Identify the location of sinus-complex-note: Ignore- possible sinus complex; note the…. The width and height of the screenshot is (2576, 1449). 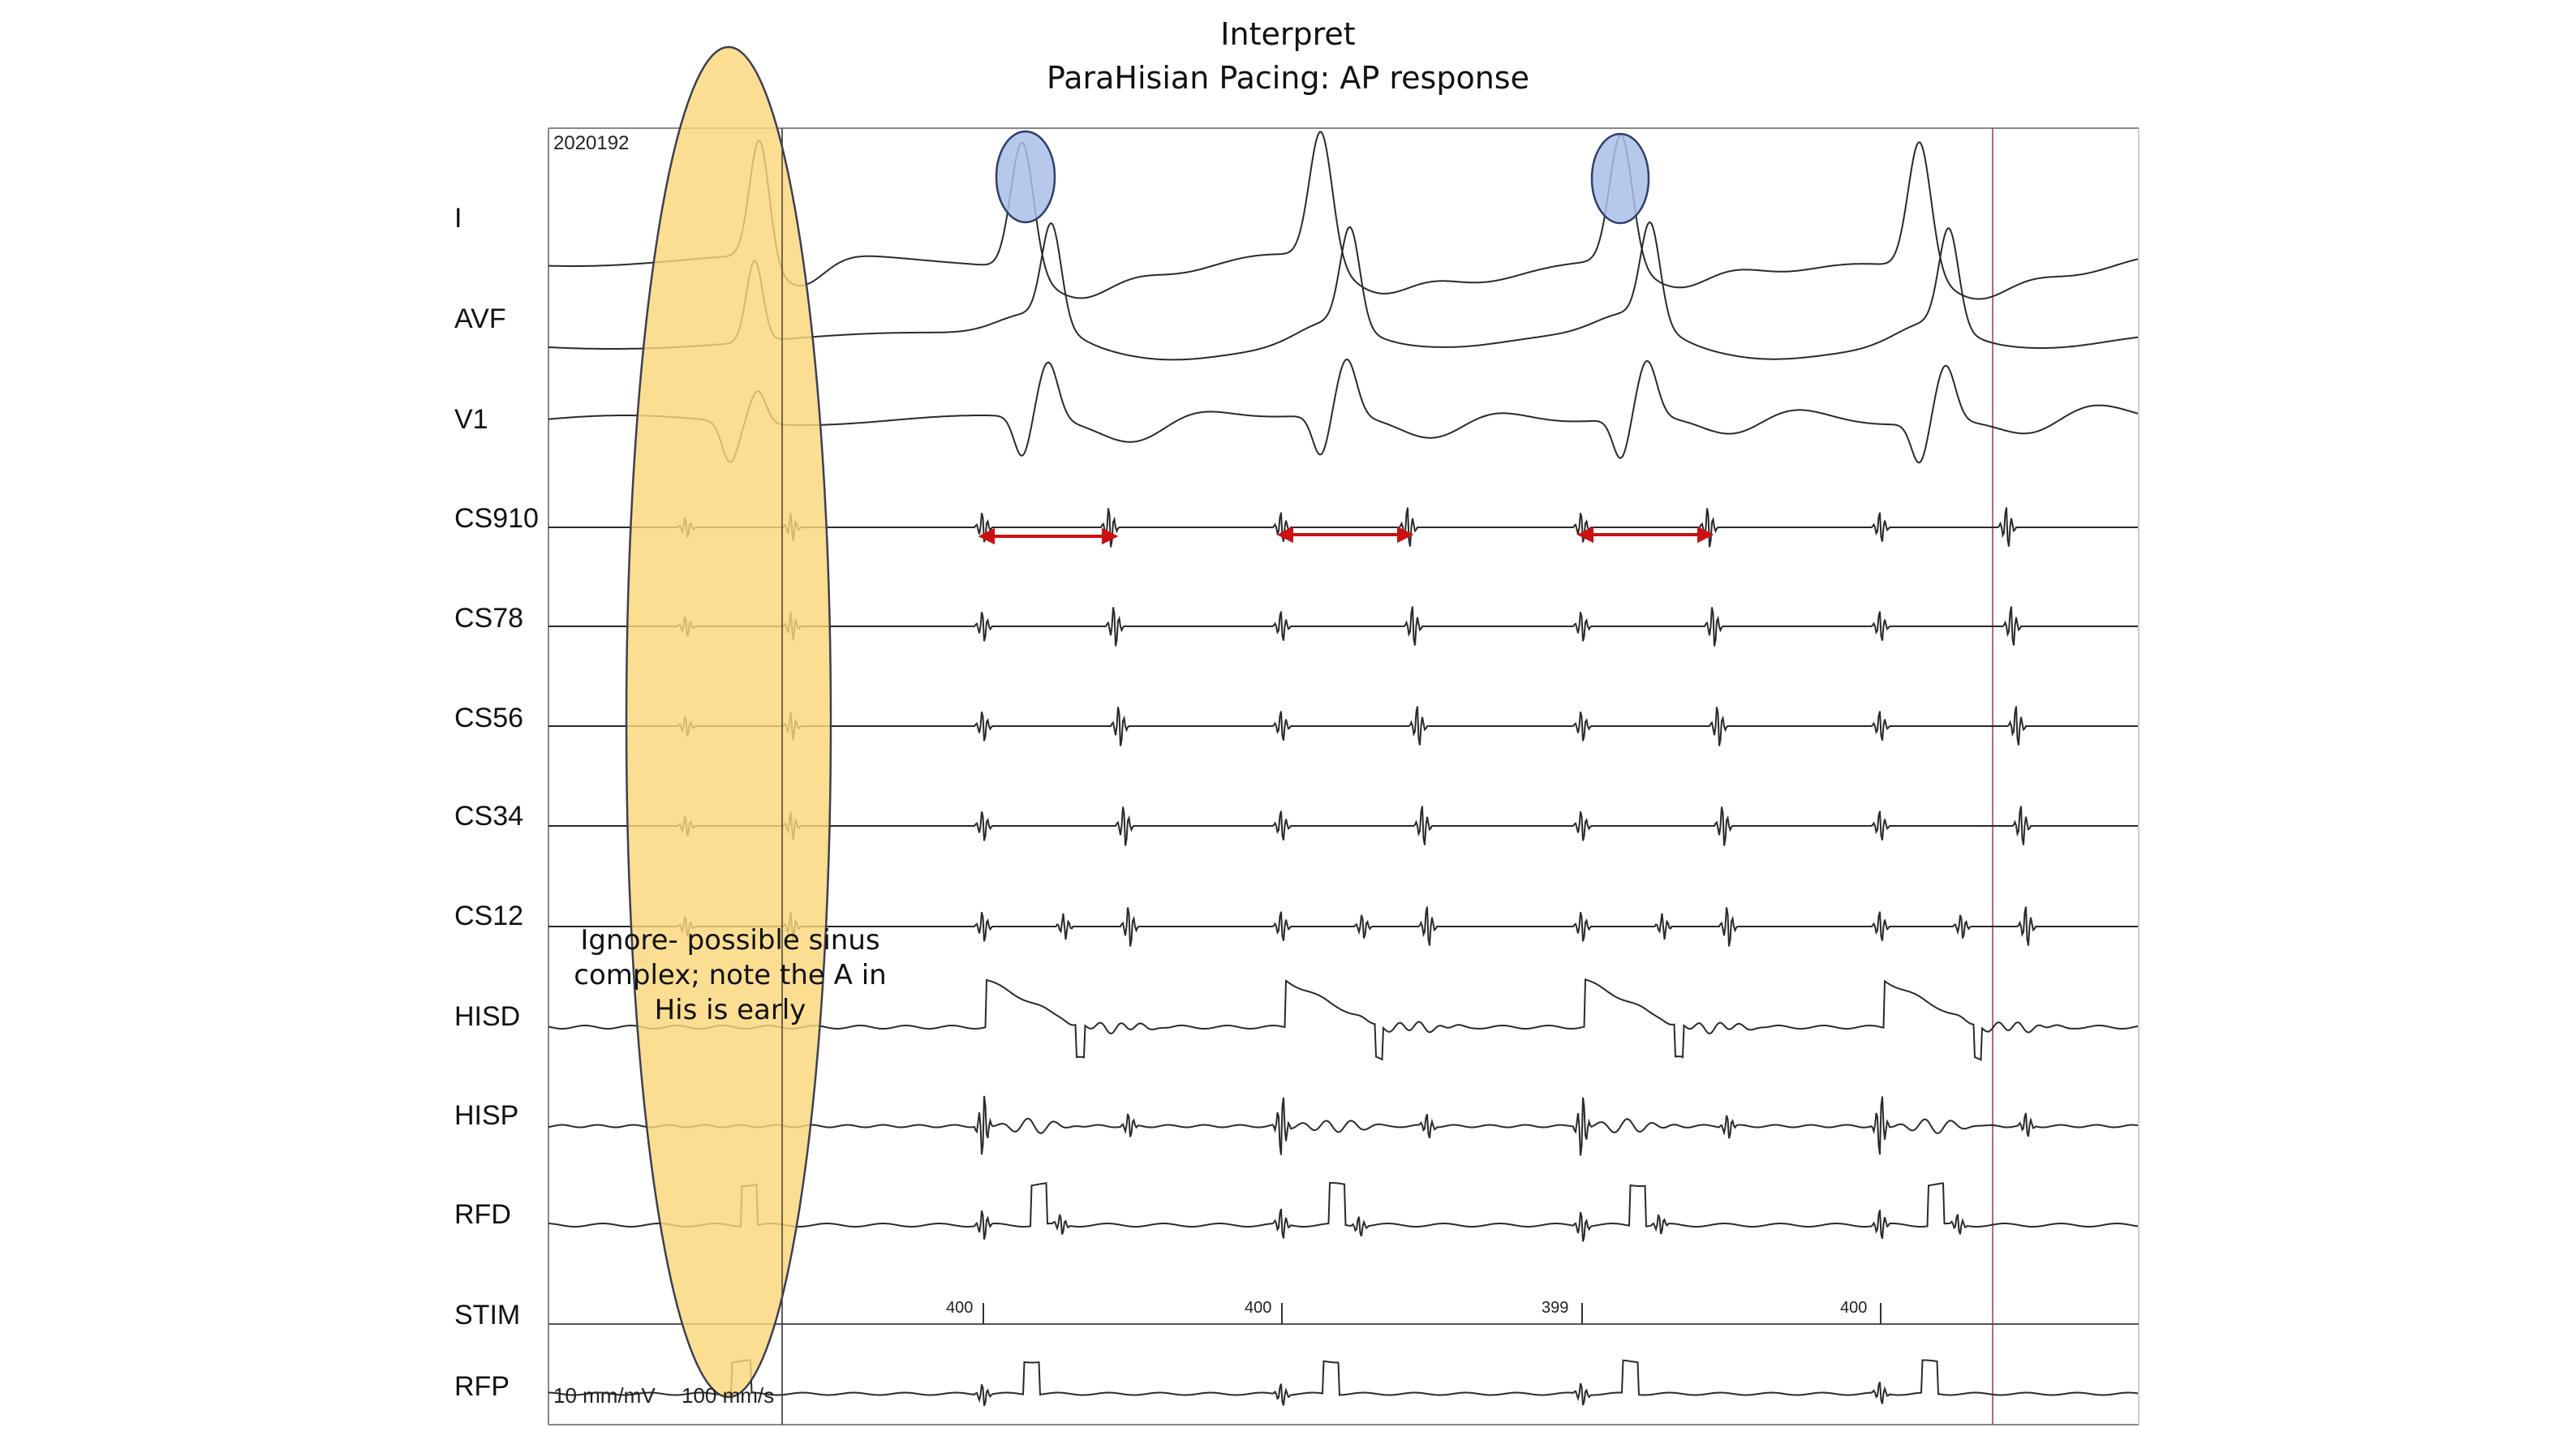
(730, 975).